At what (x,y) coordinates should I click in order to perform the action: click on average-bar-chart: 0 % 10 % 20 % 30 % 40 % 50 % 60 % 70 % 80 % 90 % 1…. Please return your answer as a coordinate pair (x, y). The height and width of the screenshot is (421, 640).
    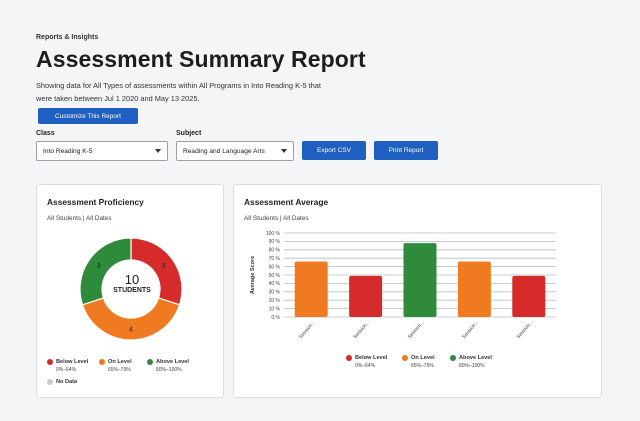
    Looking at the image, I should click on (403, 285).